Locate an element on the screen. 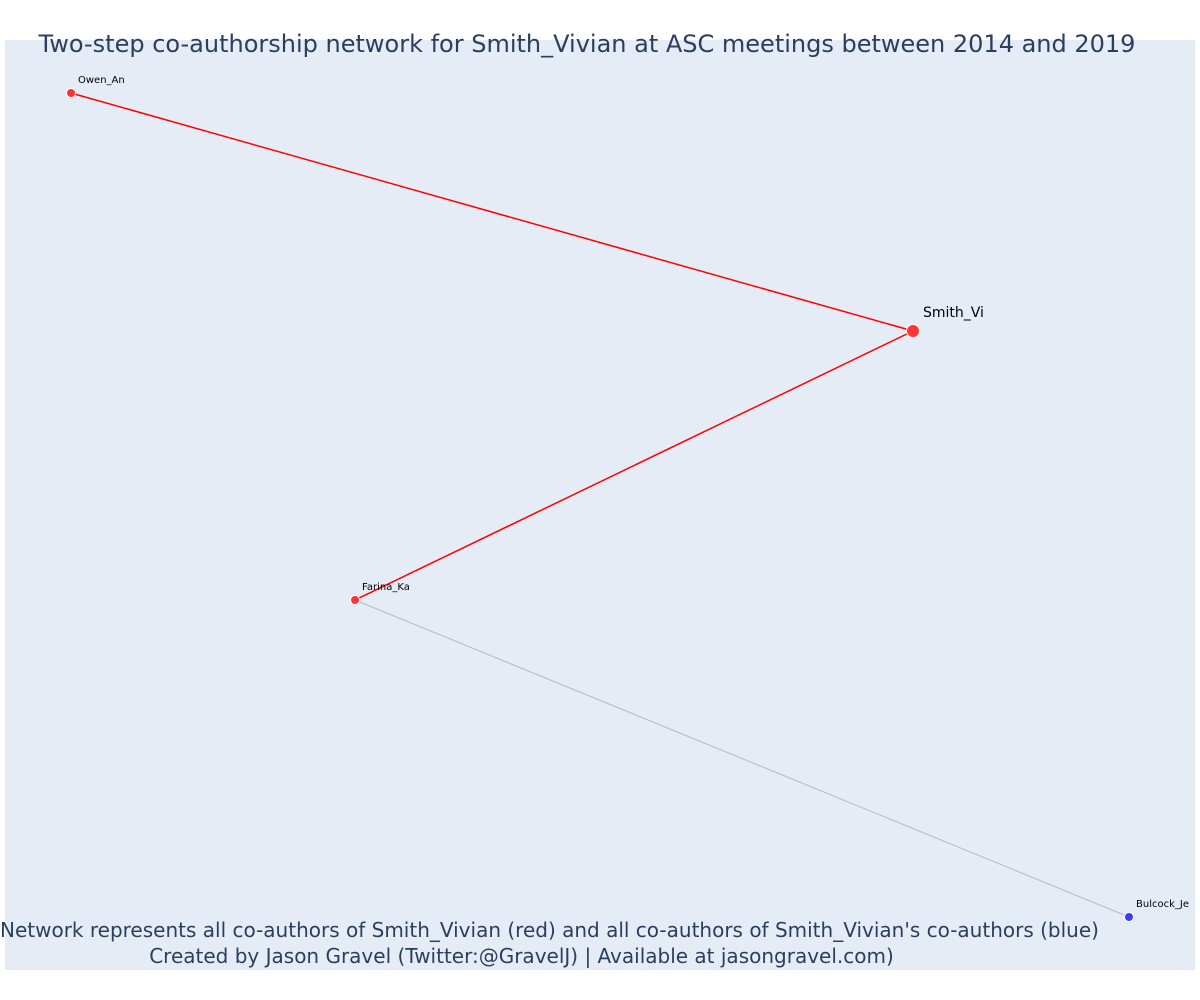 Image resolution: width=1200 pixels, height=1000 pixels. node-bulcock-je is located at coordinates (1129, 917).